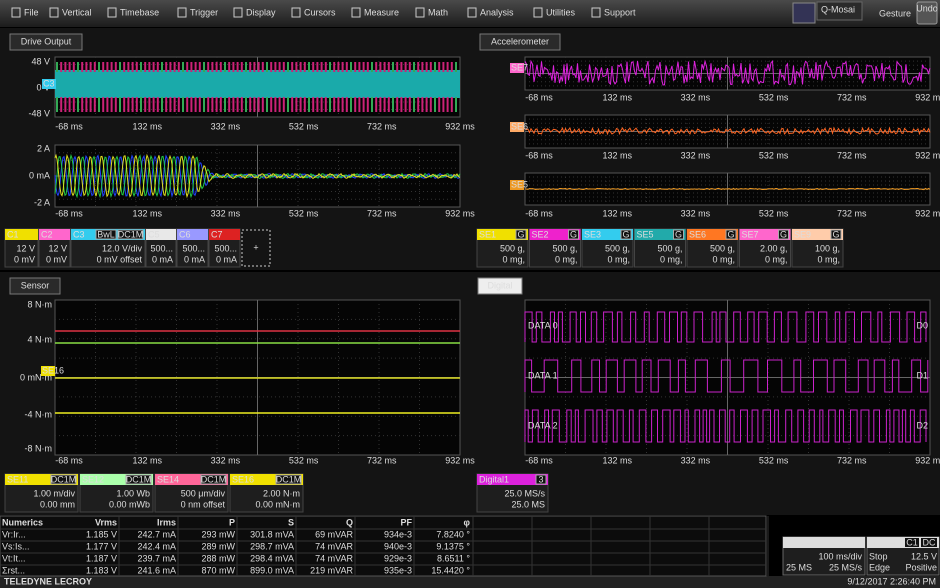 The width and height of the screenshot is (940, 588). Describe the element at coordinates (727, 72) in the screenshot. I see `waveform-se7` at that location.